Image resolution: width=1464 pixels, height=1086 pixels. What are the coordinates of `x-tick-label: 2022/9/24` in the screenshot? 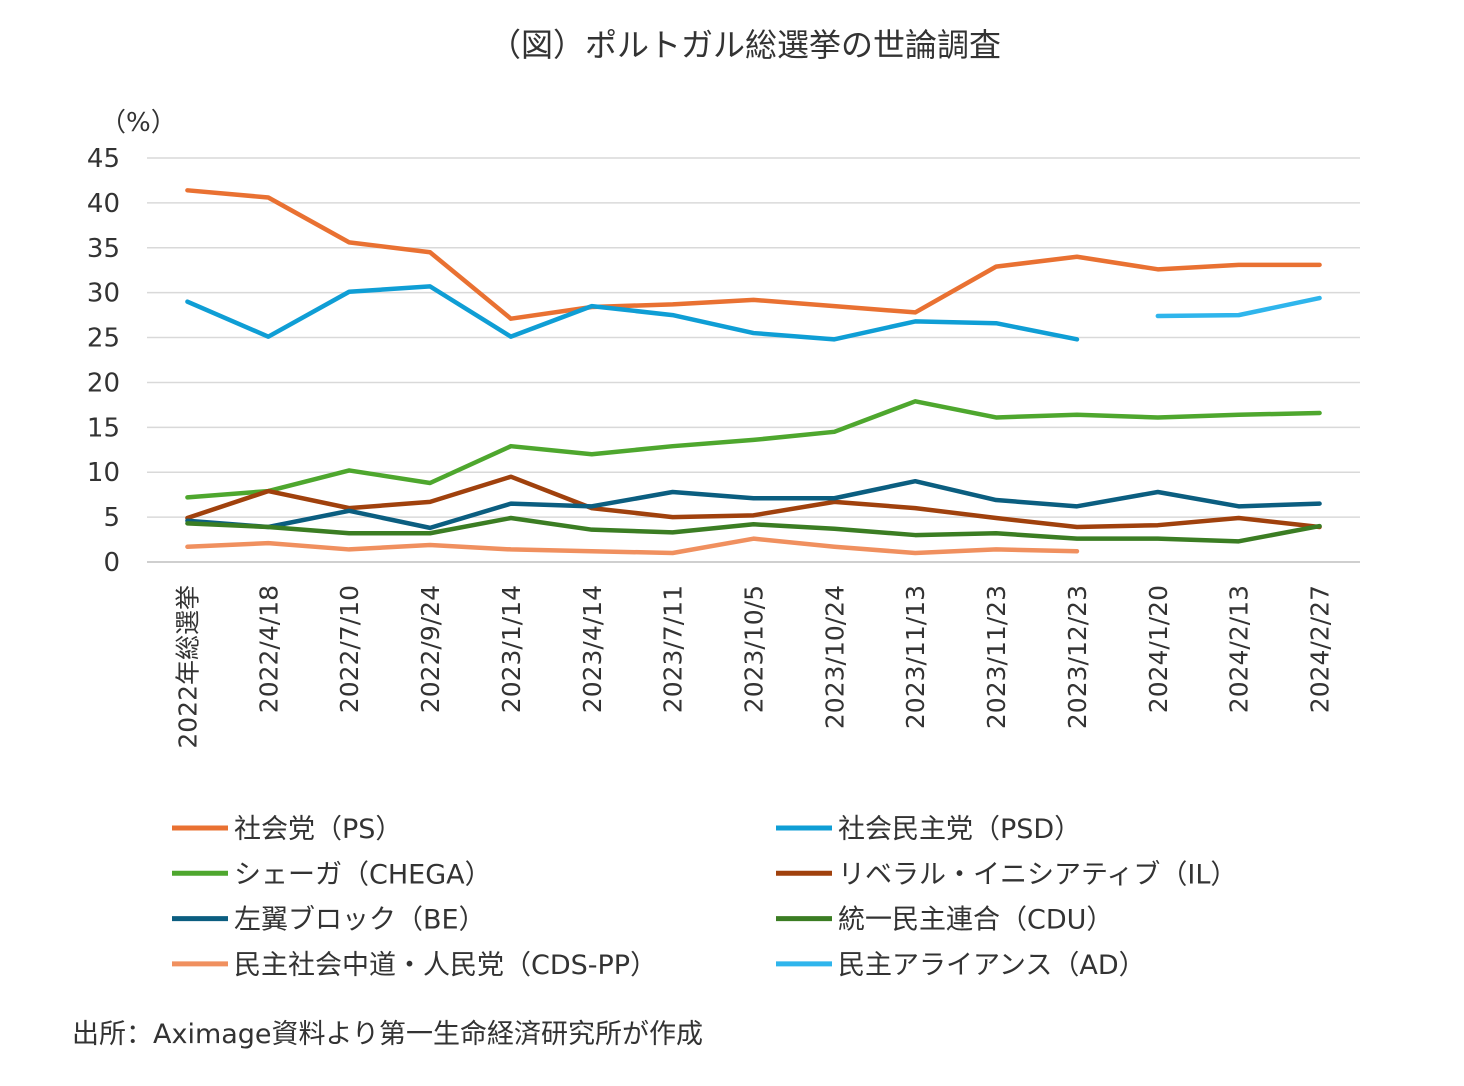 It's located at (430, 649).